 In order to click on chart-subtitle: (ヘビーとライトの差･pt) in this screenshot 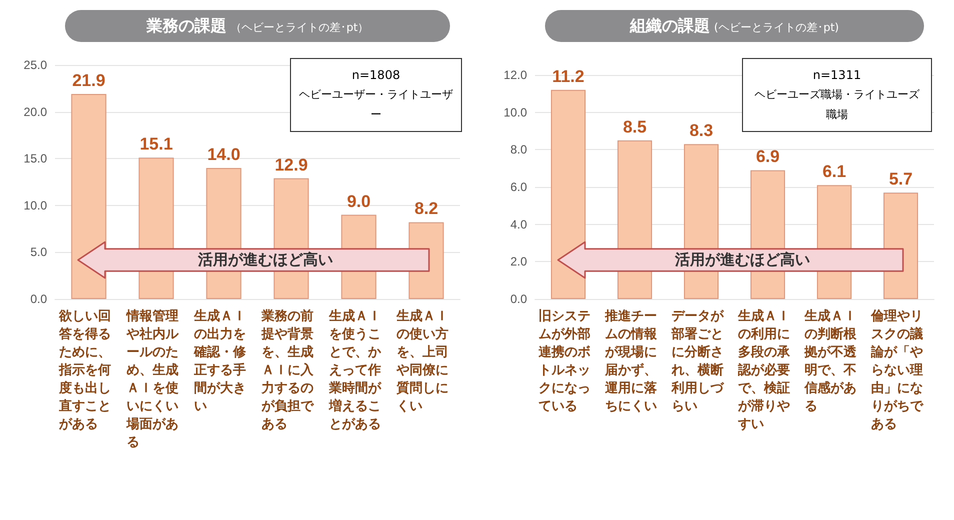, I will do `click(776, 27)`.